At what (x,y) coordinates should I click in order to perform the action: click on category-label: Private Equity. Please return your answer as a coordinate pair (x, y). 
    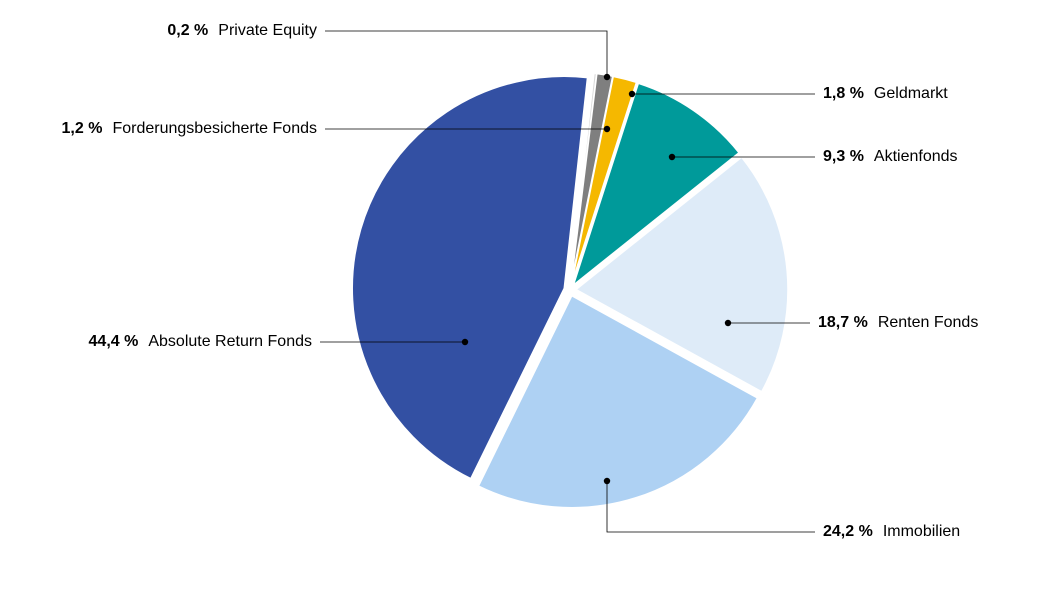
    Looking at the image, I should click on (267, 30).